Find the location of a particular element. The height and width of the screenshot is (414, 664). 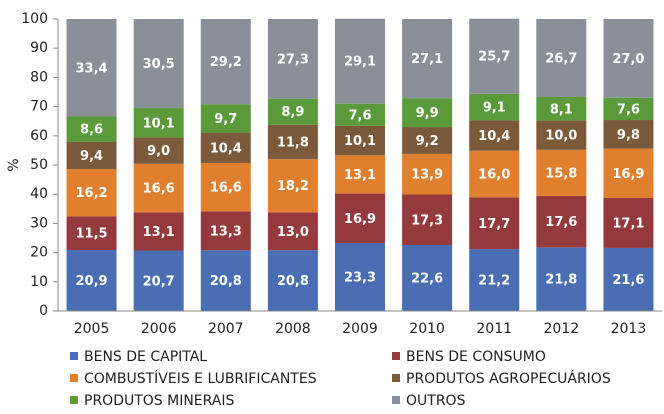

x-tick-label: 2009 is located at coordinates (360, 329).